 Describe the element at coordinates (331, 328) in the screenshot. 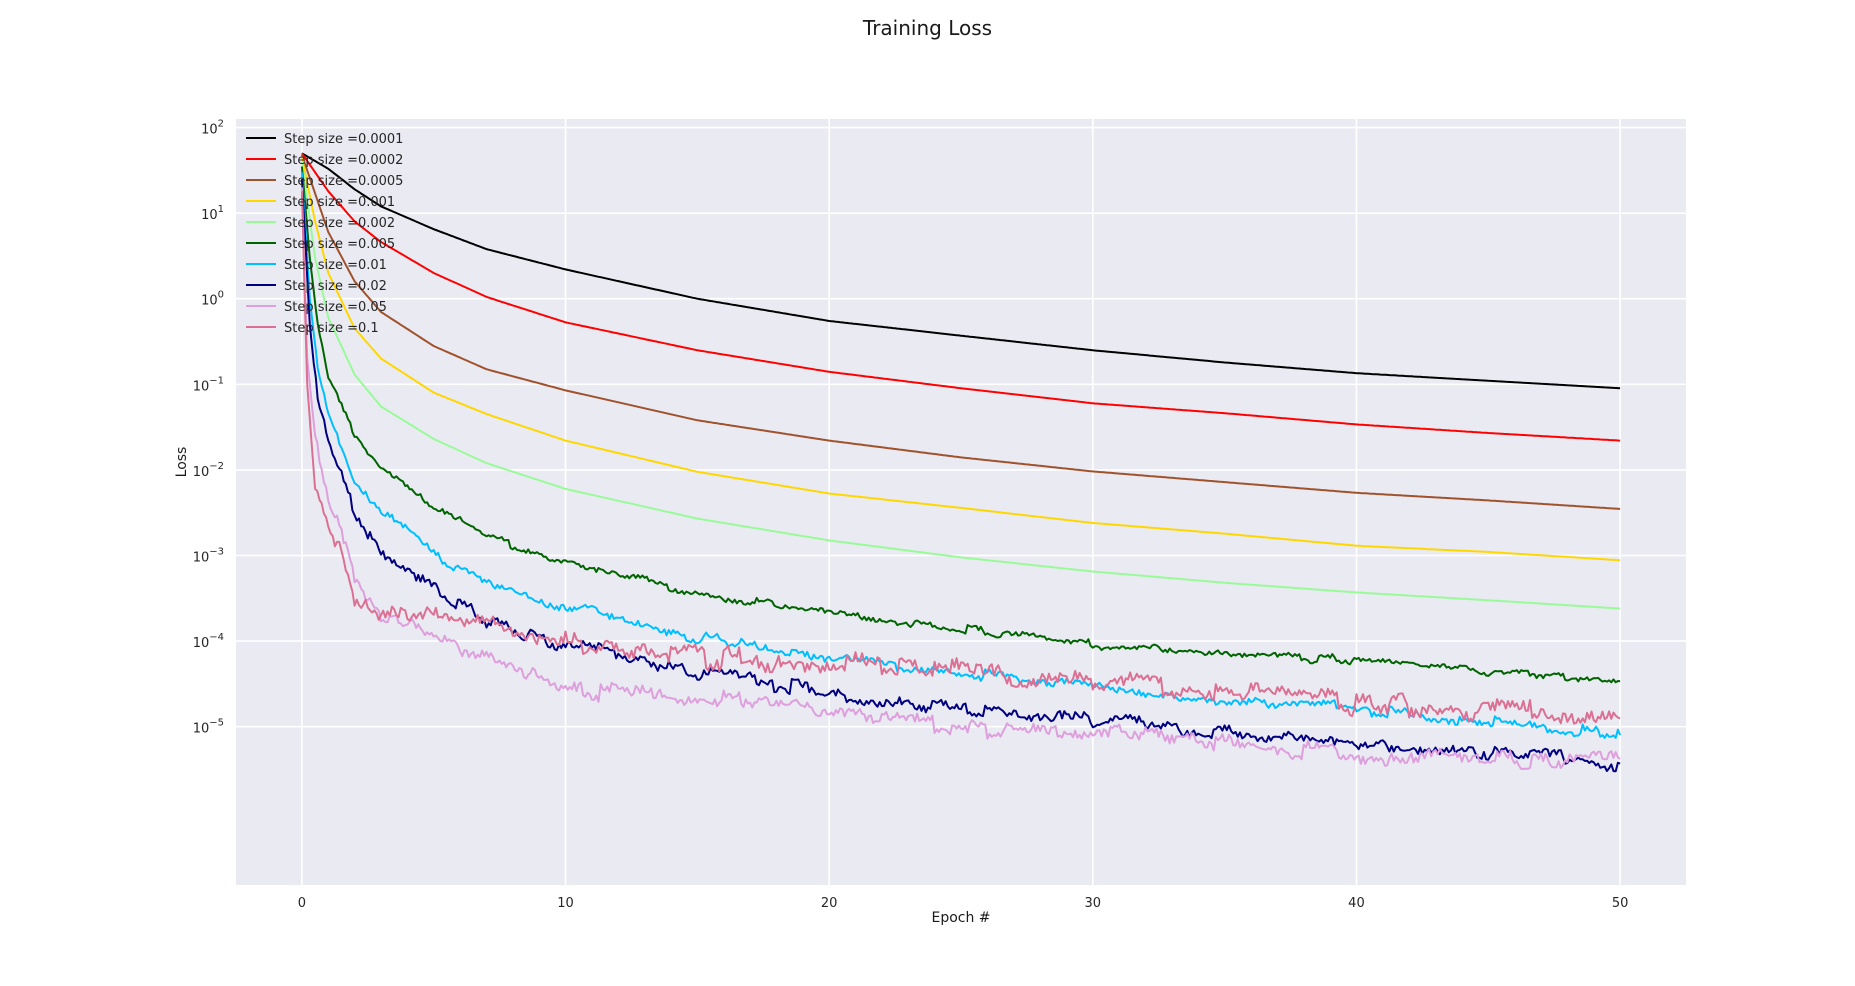

I see `legend-entry: Step size =0.1` at that location.